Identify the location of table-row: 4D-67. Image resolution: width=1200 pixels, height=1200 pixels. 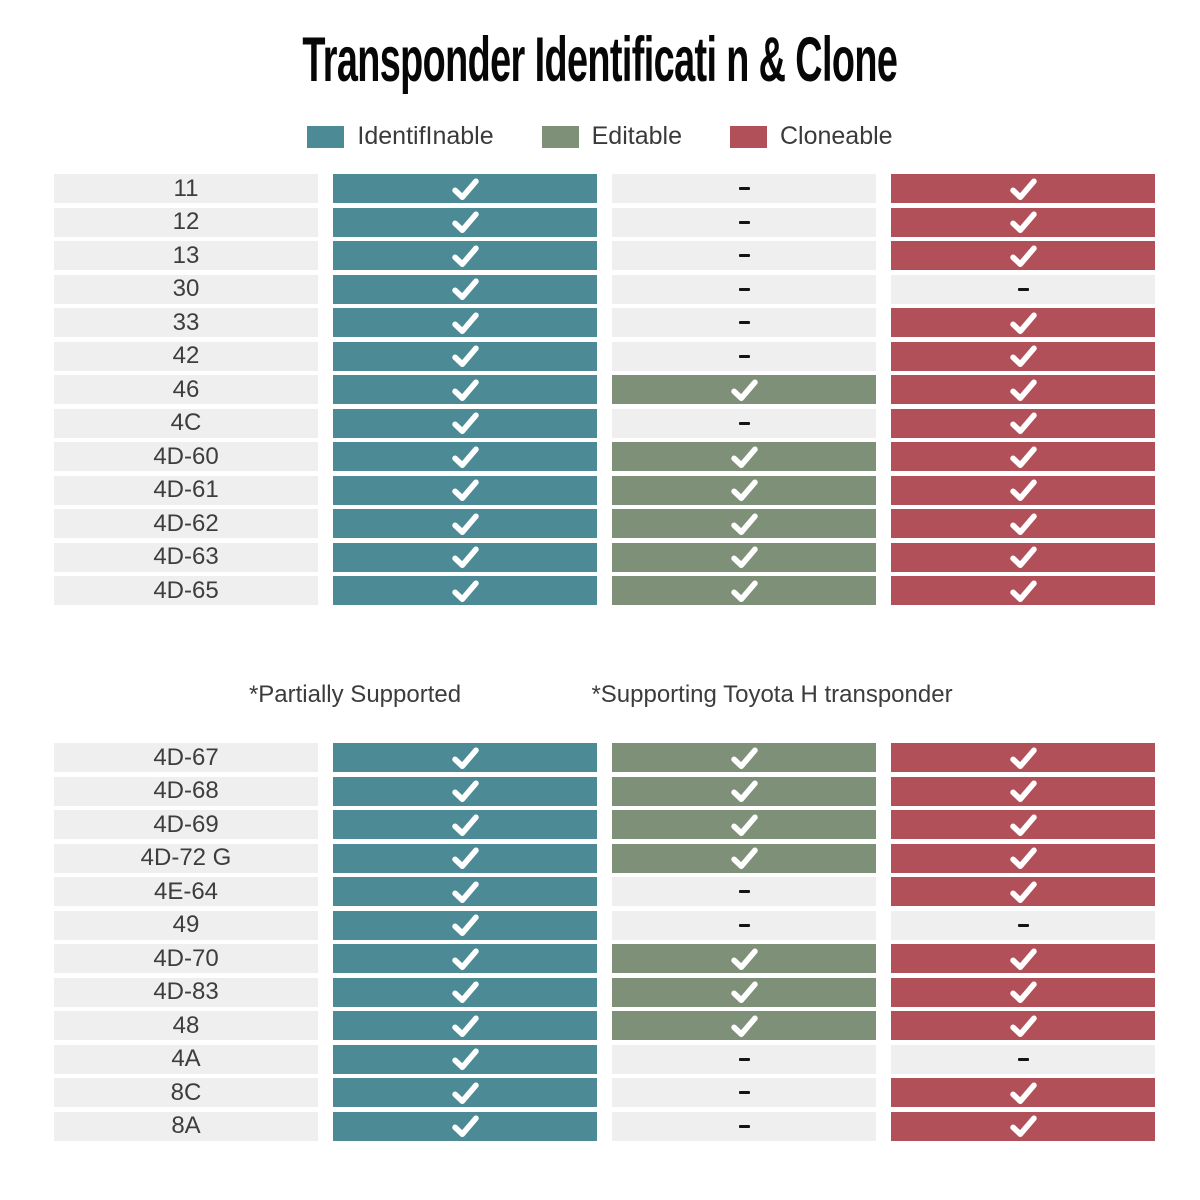
(604, 757).